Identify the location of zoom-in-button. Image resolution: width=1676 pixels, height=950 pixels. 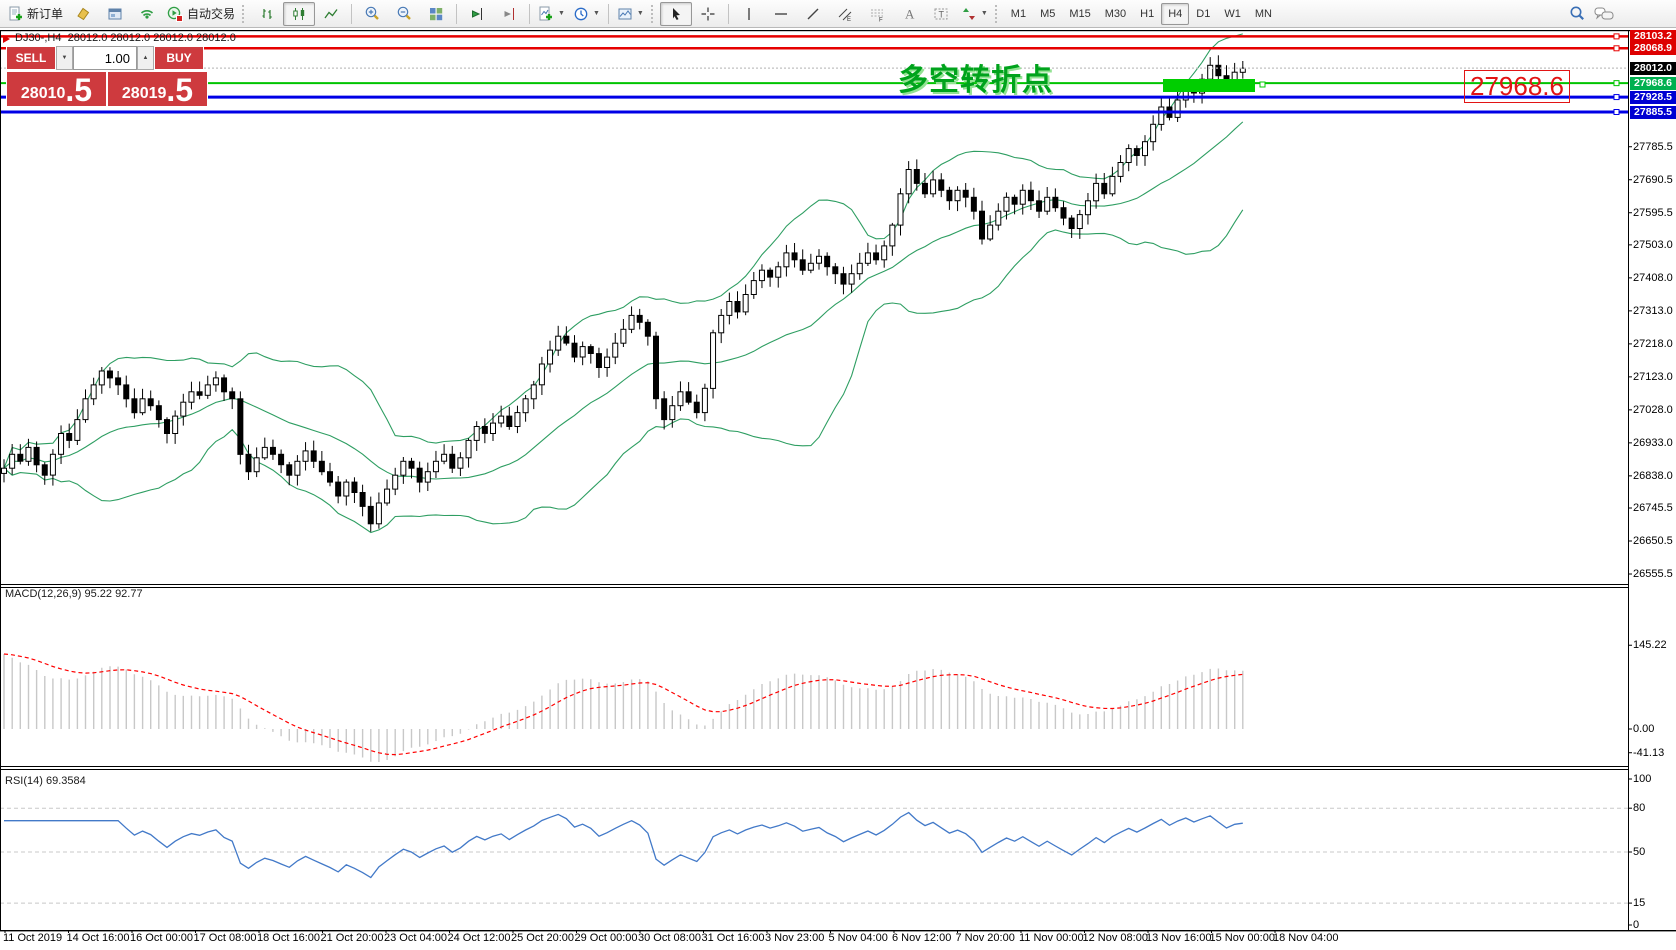
(372, 14).